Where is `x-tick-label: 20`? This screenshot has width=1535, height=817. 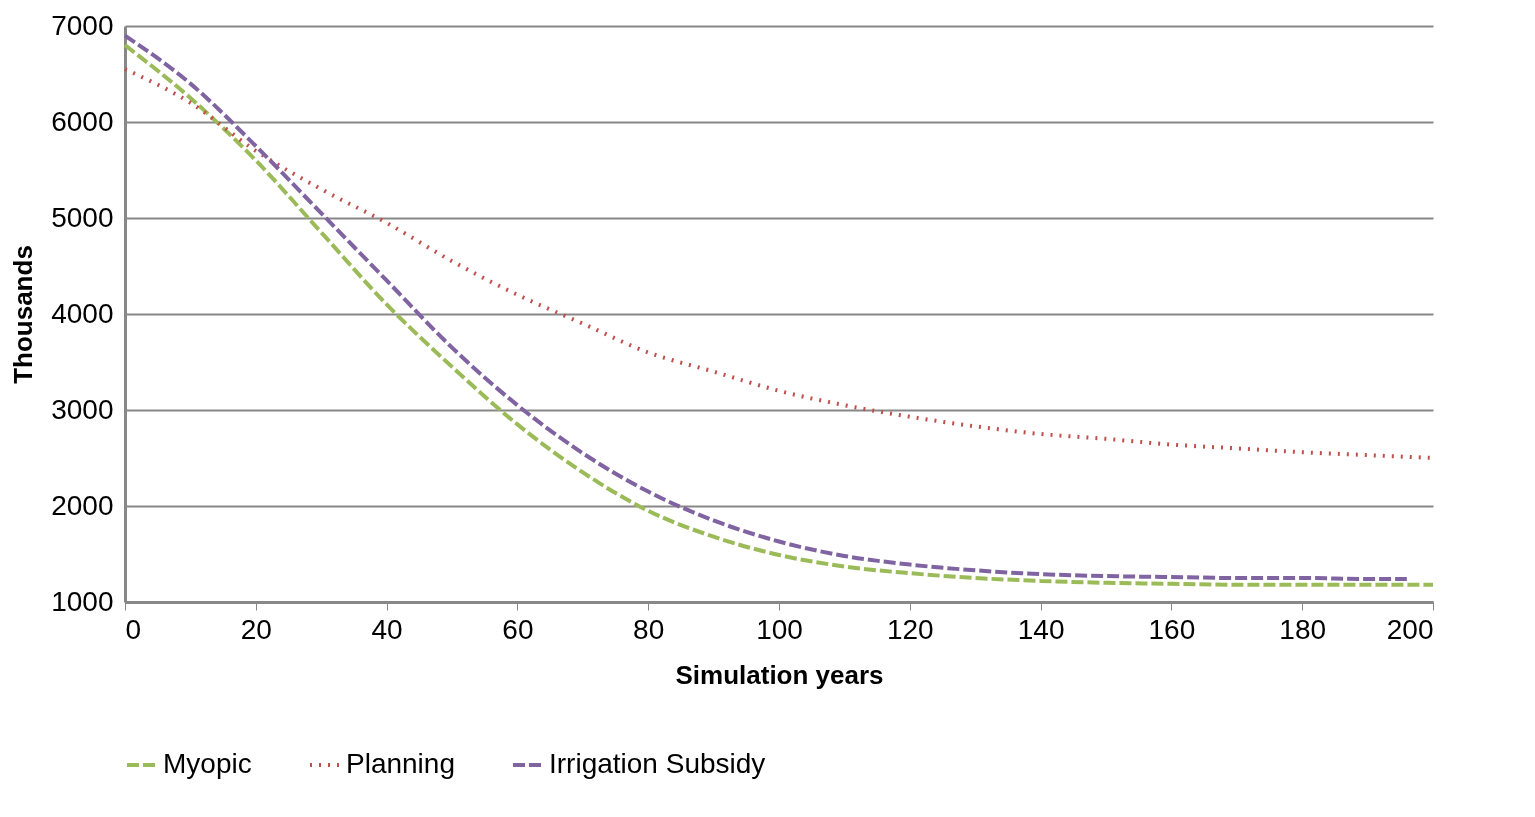 x-tick-label: 20 is located at coordinates (256, 629).